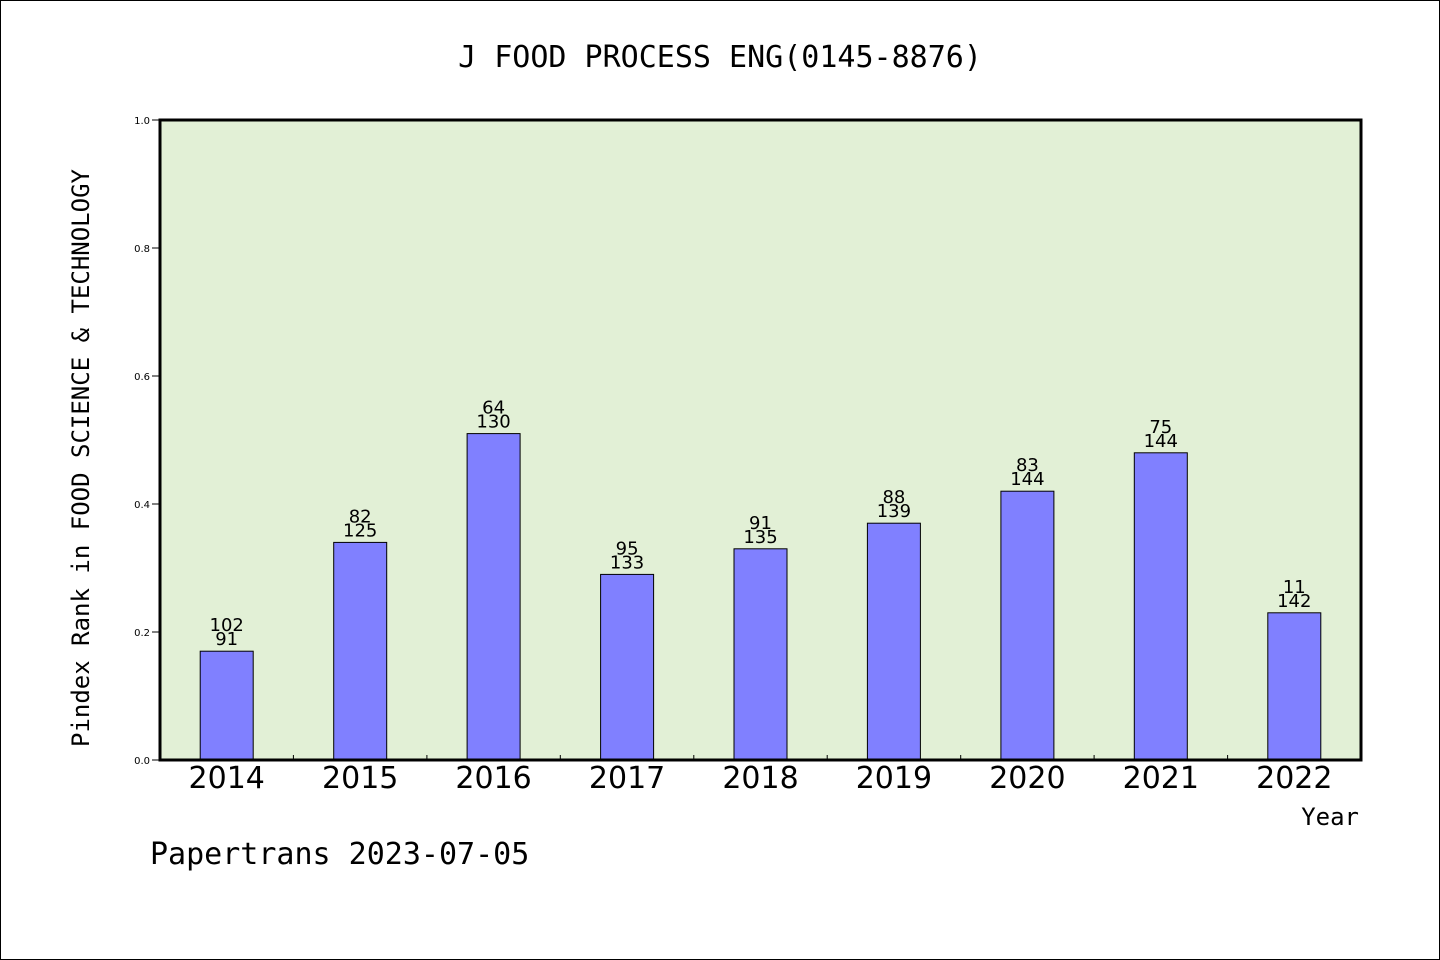 The width and height of the screenshot is (1440, 960). What do you see at coordinates (142, 505) in the screenshot?
I see `y-tick-label: 0.4` at bounding box center [142, 505].